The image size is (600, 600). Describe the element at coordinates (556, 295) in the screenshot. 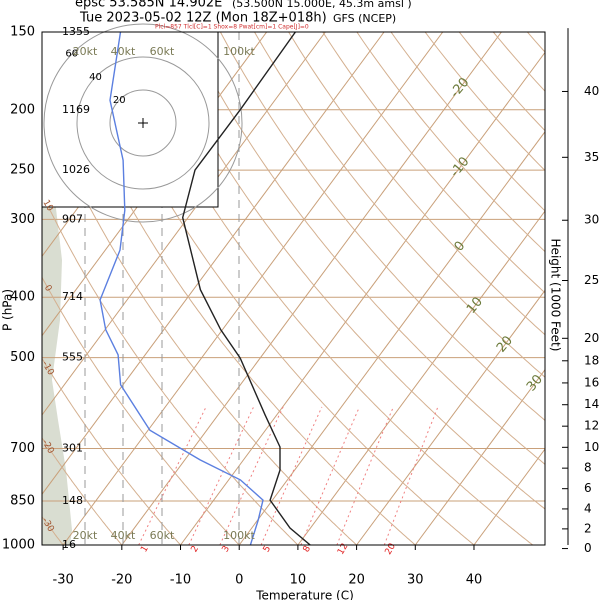

I see `y2-axis-label: Height (1000 Feet)` at that location.